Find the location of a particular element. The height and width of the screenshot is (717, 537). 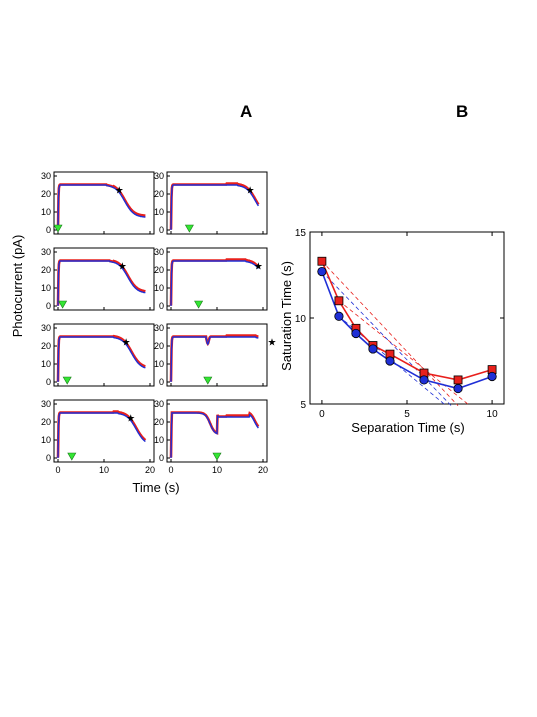

panel-b-saturation-chart: 0 5 10 5 10 15 is located at coordinates (400, 324).